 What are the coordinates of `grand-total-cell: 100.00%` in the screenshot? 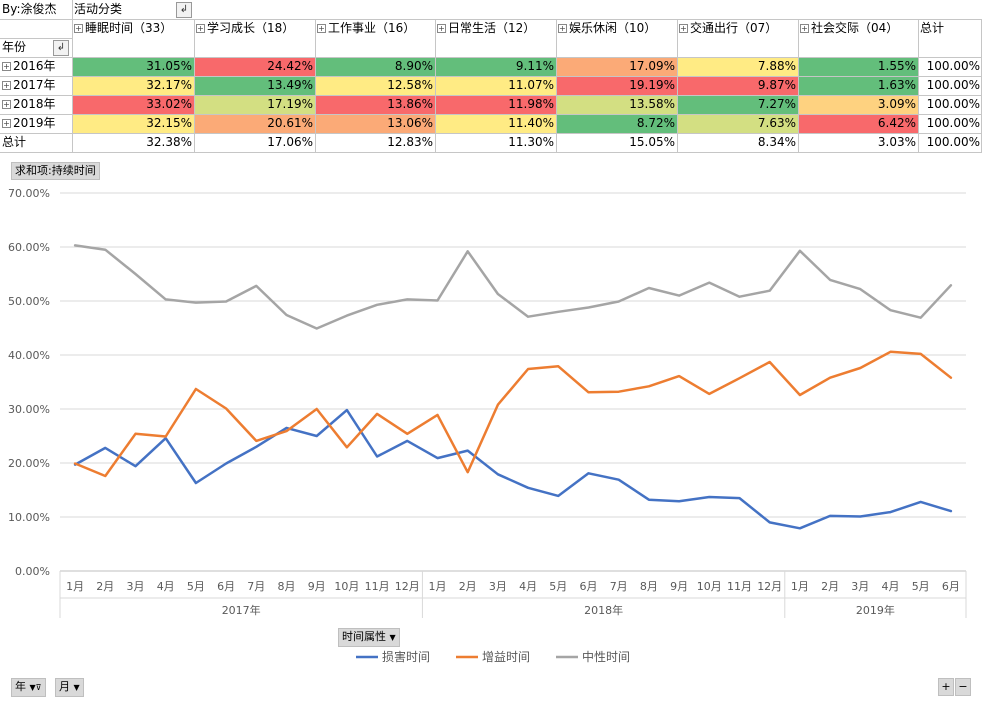 It's located at (950, 142).